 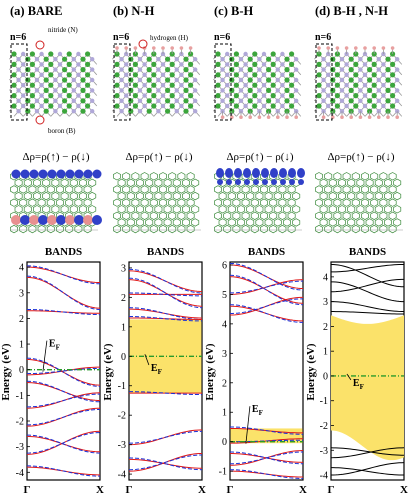 I want to click on y-tick-label: -2, so click(x=20, y=422).